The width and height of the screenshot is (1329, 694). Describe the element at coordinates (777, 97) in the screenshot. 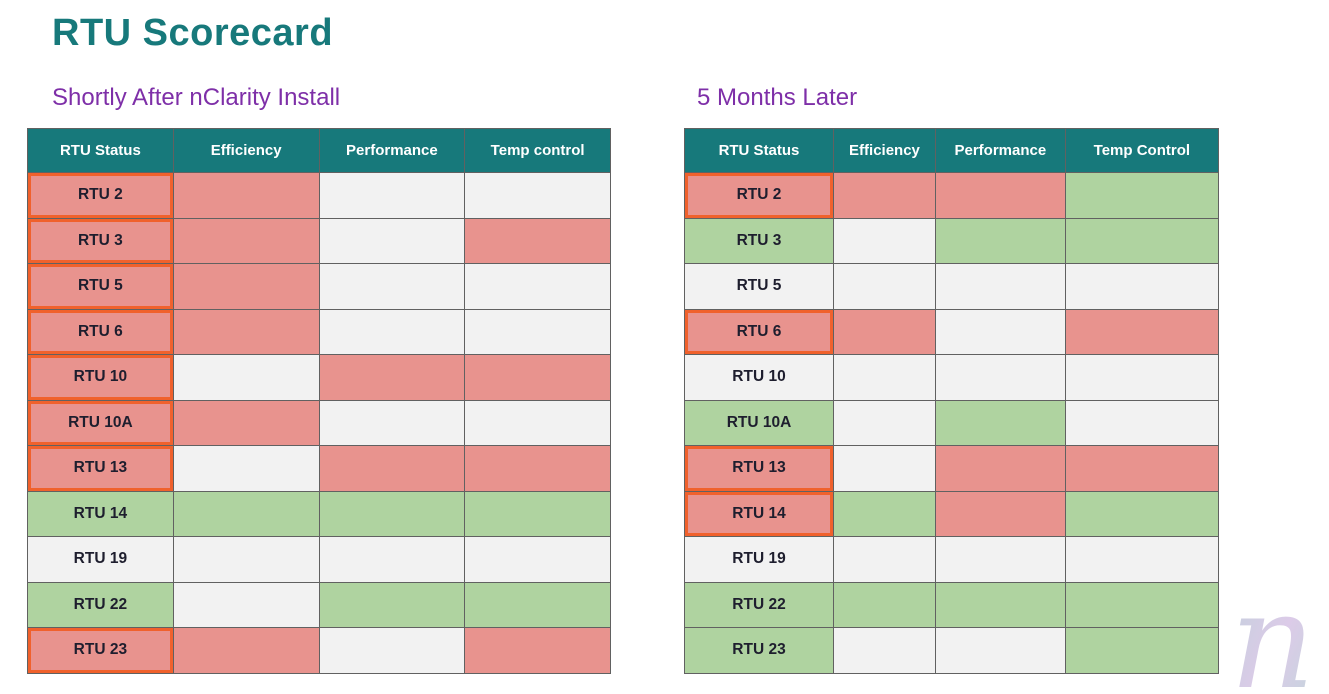

I see `subtitle-after: 5 Months Later` at that location.